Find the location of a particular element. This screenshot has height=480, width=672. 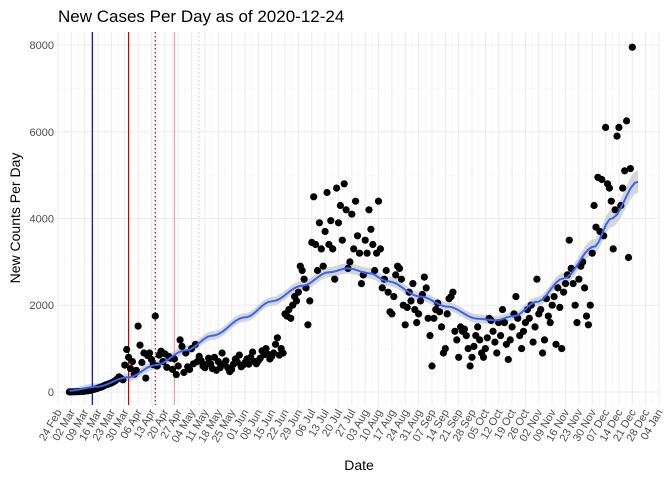

y-tick-label: 6000 is located at coordinates (42, 133).